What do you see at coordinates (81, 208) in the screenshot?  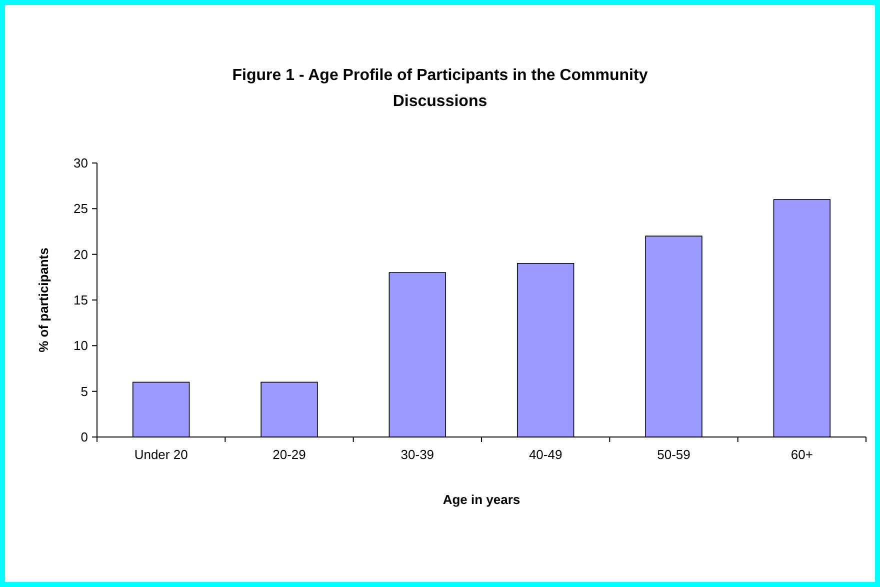 I see `y-tick-label: 25` at bounding box center [81, 208].